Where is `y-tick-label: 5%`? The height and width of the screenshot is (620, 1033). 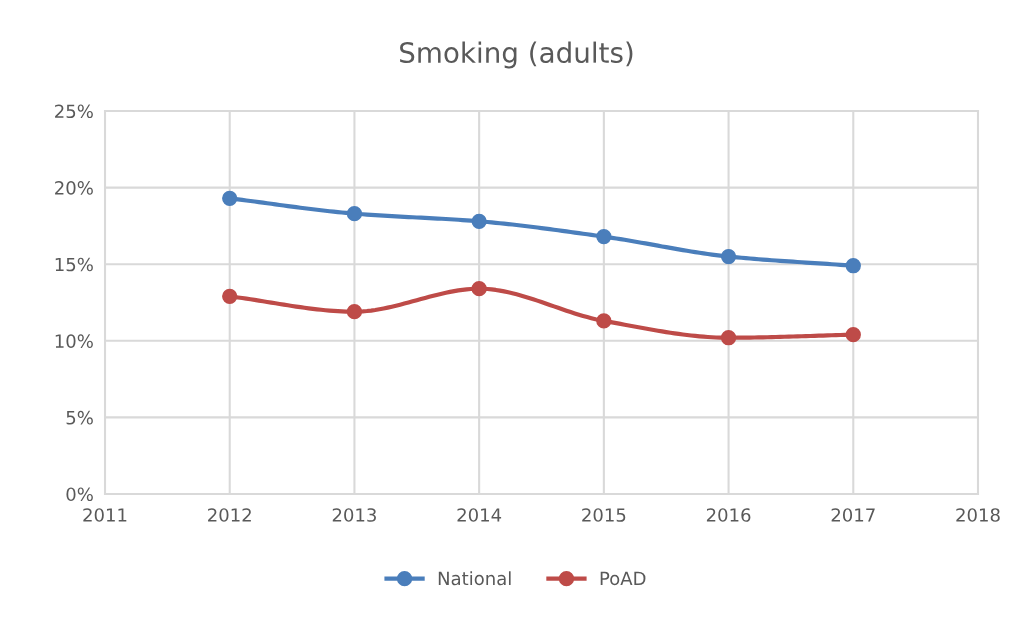 y-tick-label: 5% is located at coordinates (79, 417).